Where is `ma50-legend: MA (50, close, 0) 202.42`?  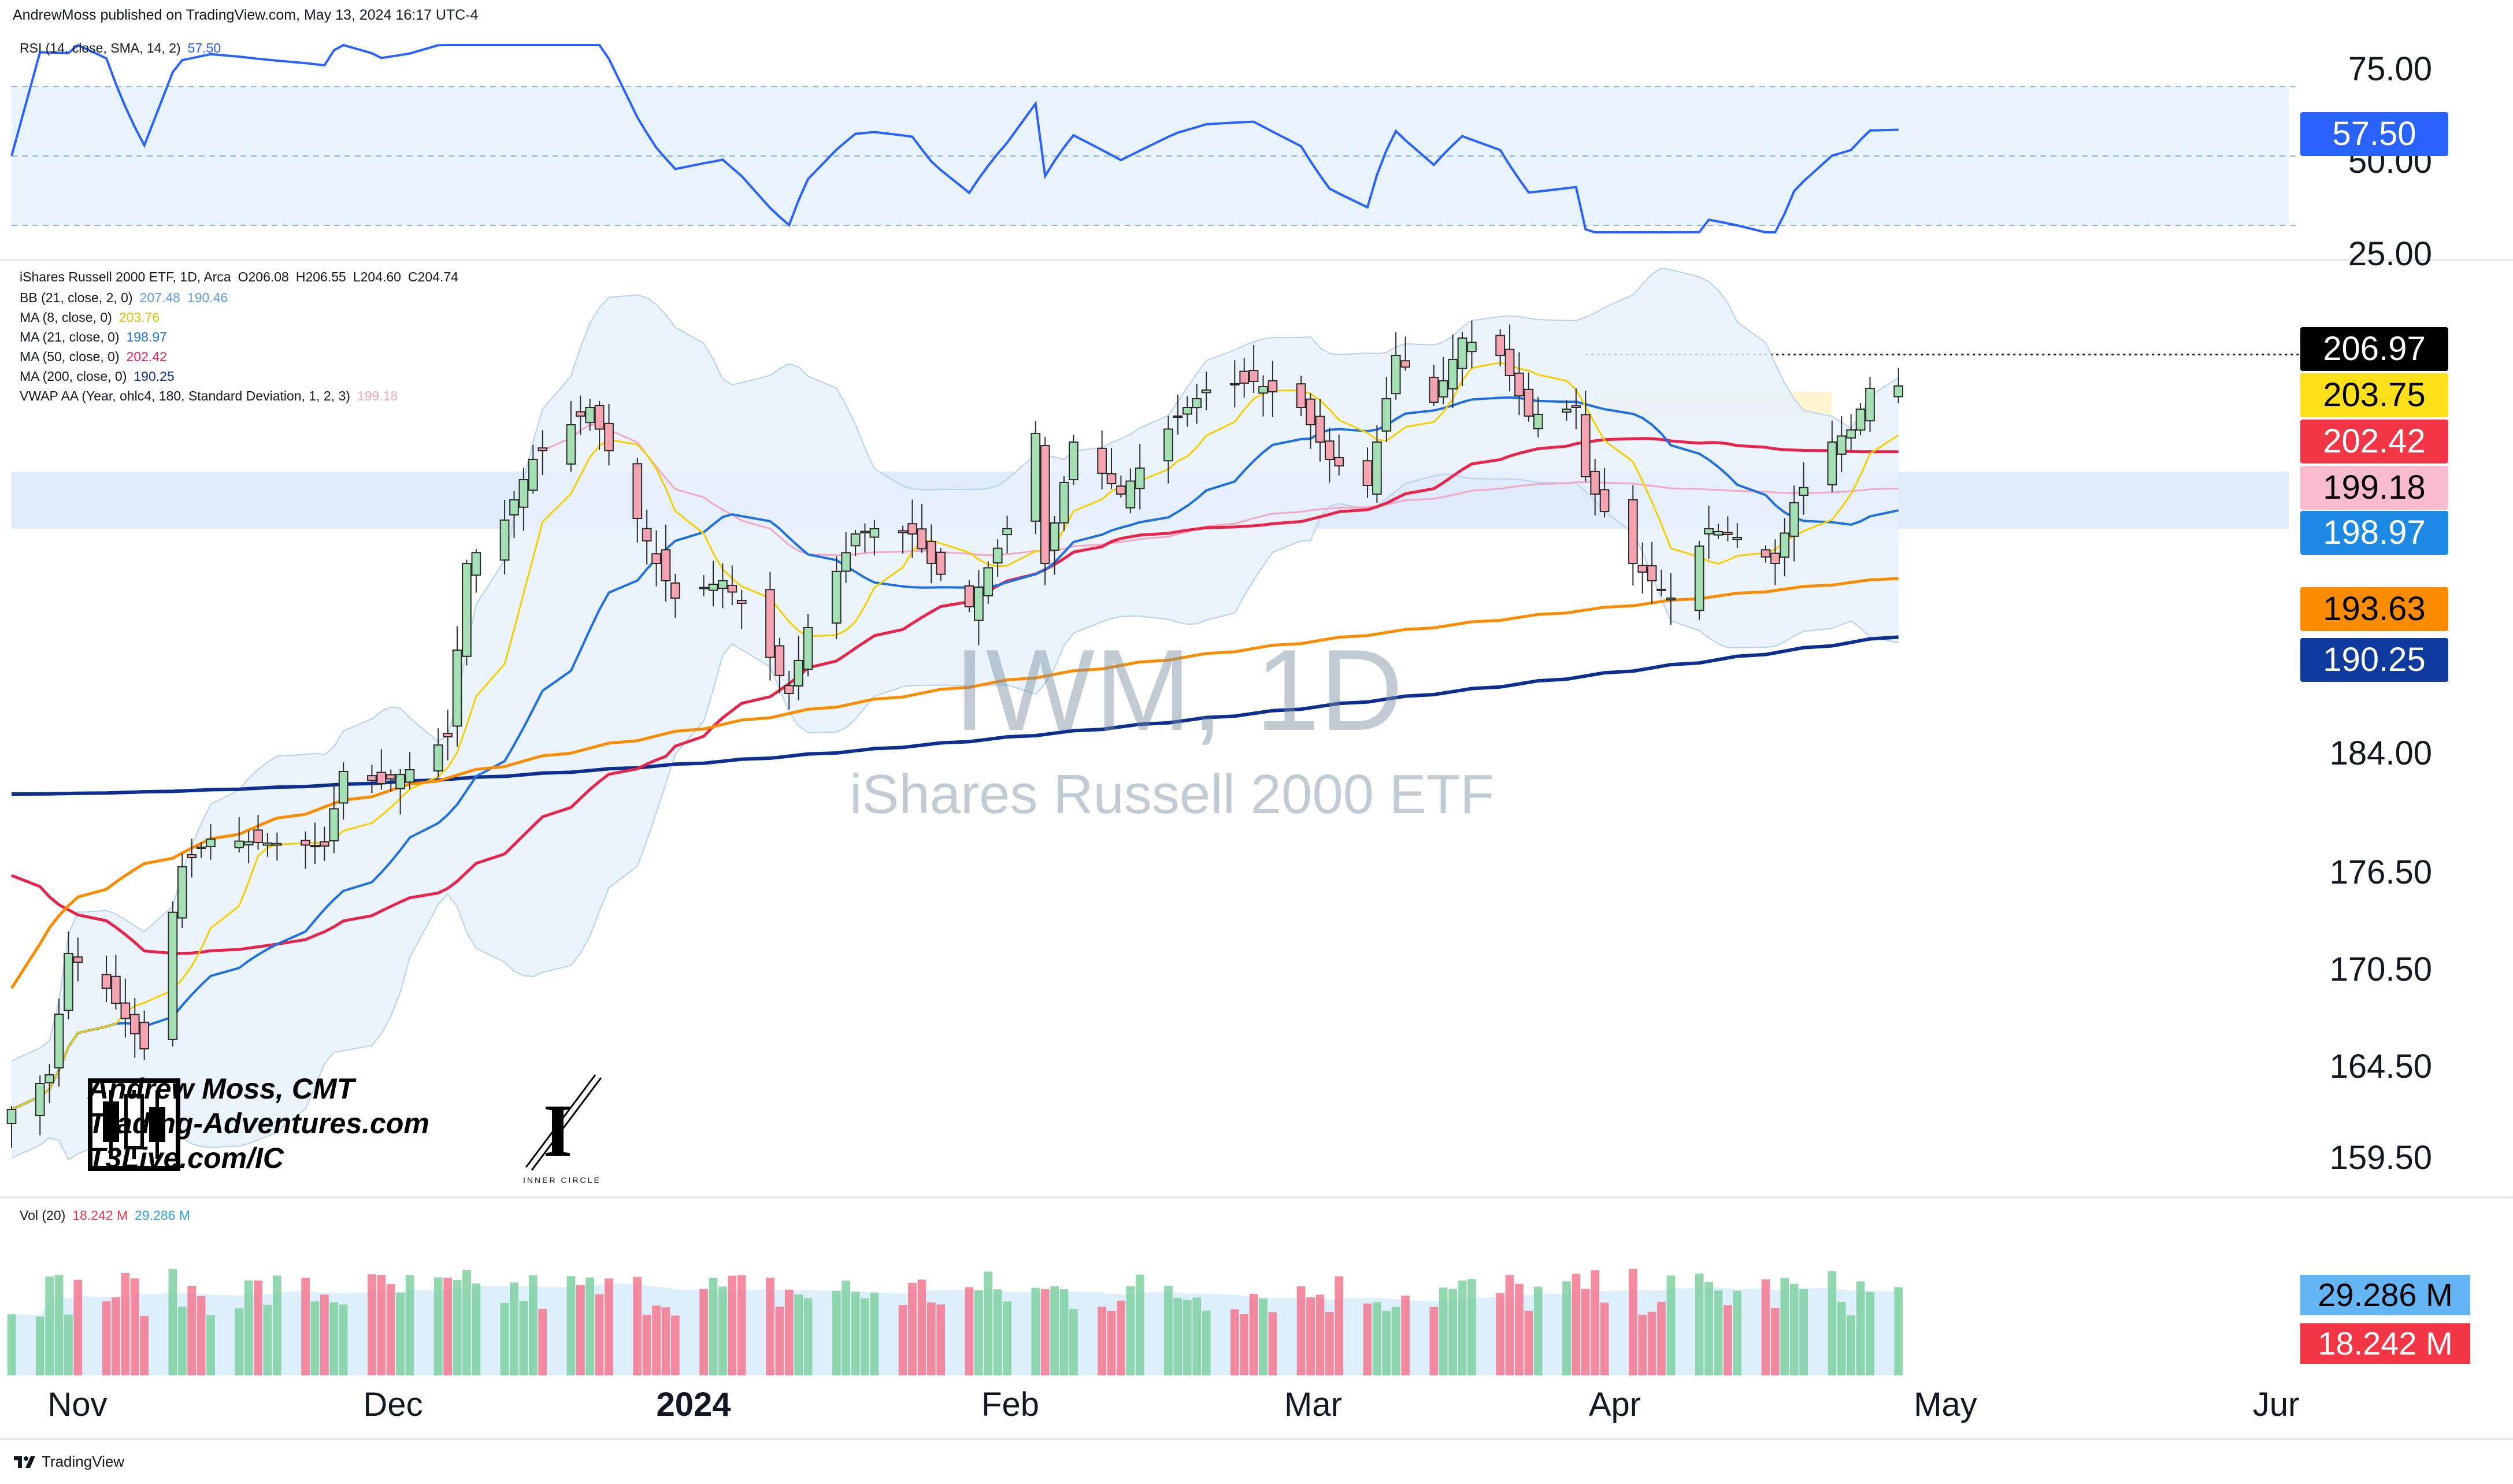 ma50-legend: MA (50, close, 0) 202.42 is located at coordinates (97, 357).